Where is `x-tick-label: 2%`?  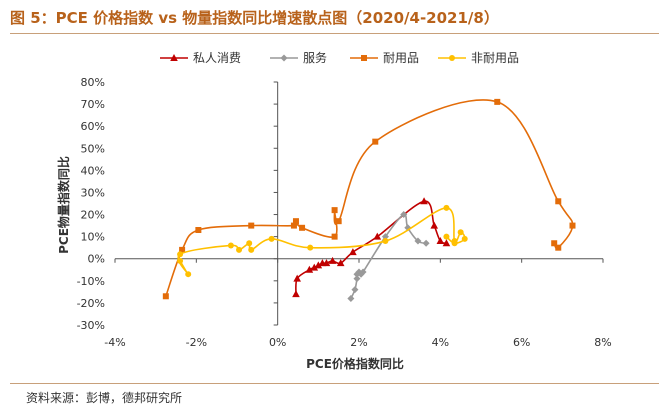 x-tick-label: 2% is located at coordinates (358, 342).